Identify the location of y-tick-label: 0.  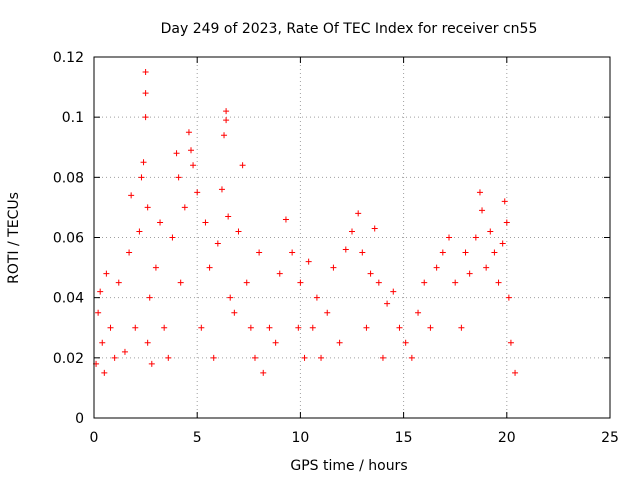
(79, 419).